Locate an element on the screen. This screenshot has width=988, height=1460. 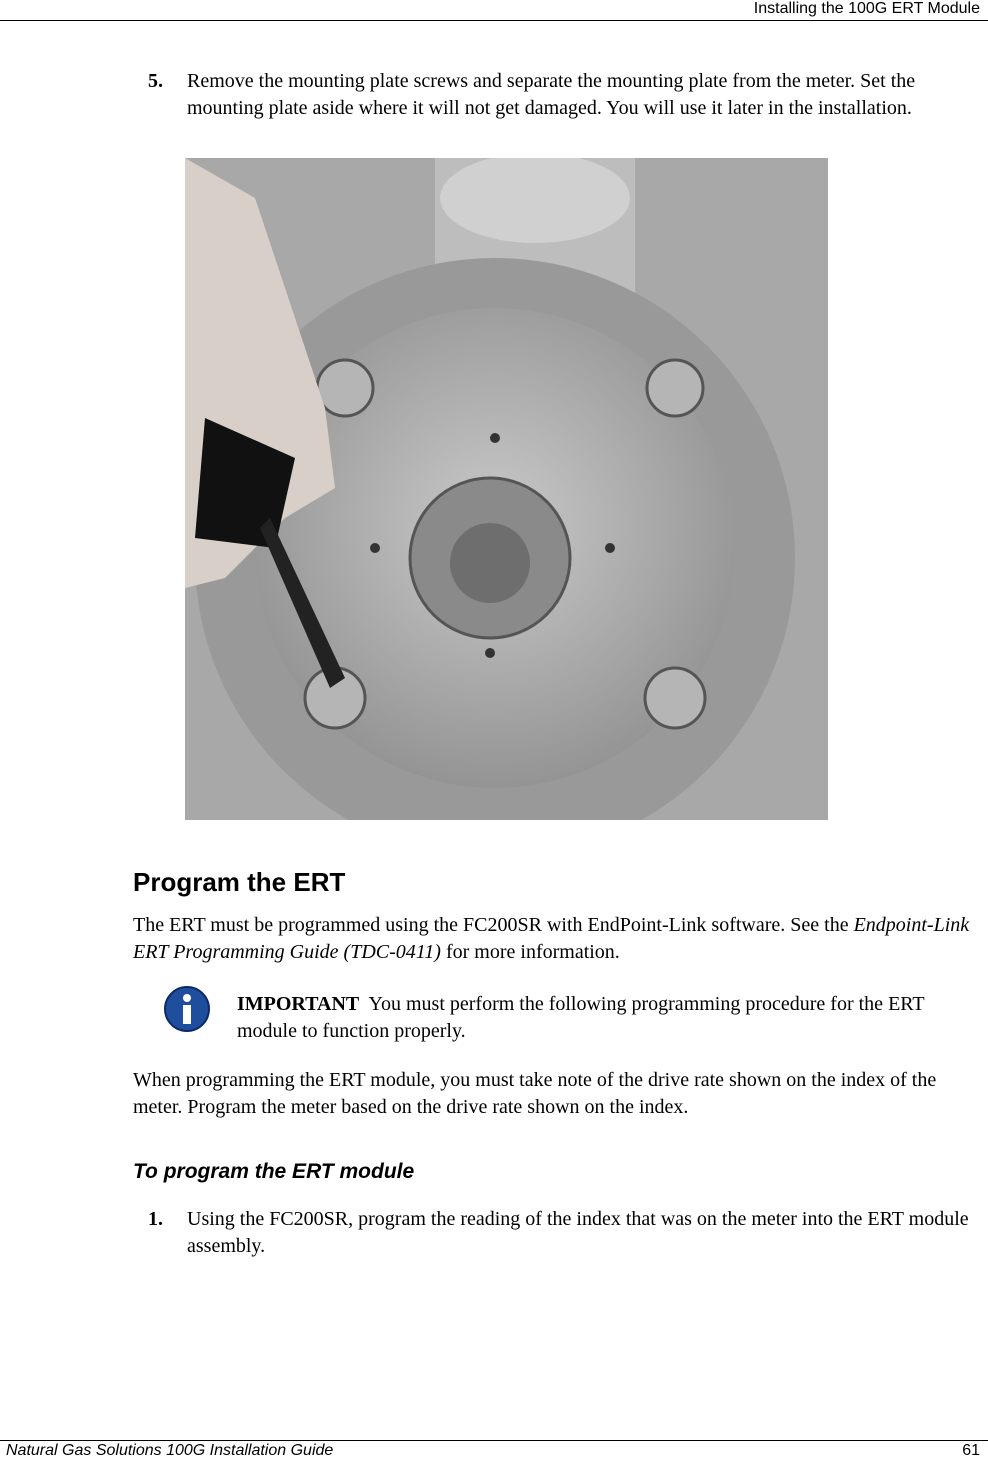
text: for more information. is located at coordinates (530, 952).